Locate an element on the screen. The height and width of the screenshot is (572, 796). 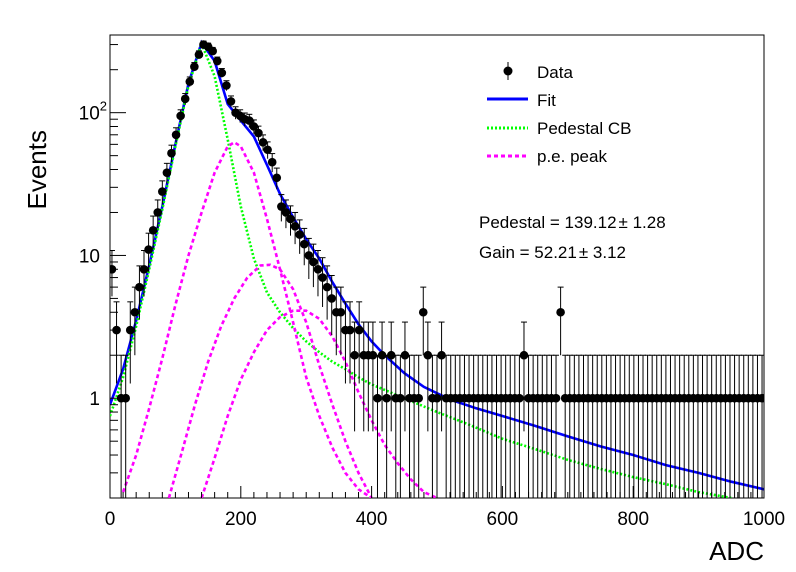
x-tick-label: 600 is located at coordinates (503, 519).